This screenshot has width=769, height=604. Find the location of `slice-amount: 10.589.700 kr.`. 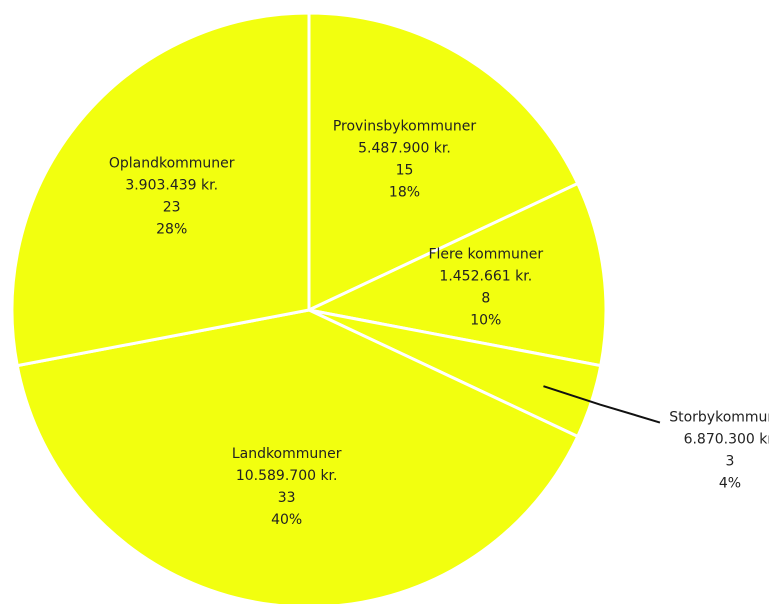

slice-amount: 10.589.700 kr. is located at coordinates (287, 476).